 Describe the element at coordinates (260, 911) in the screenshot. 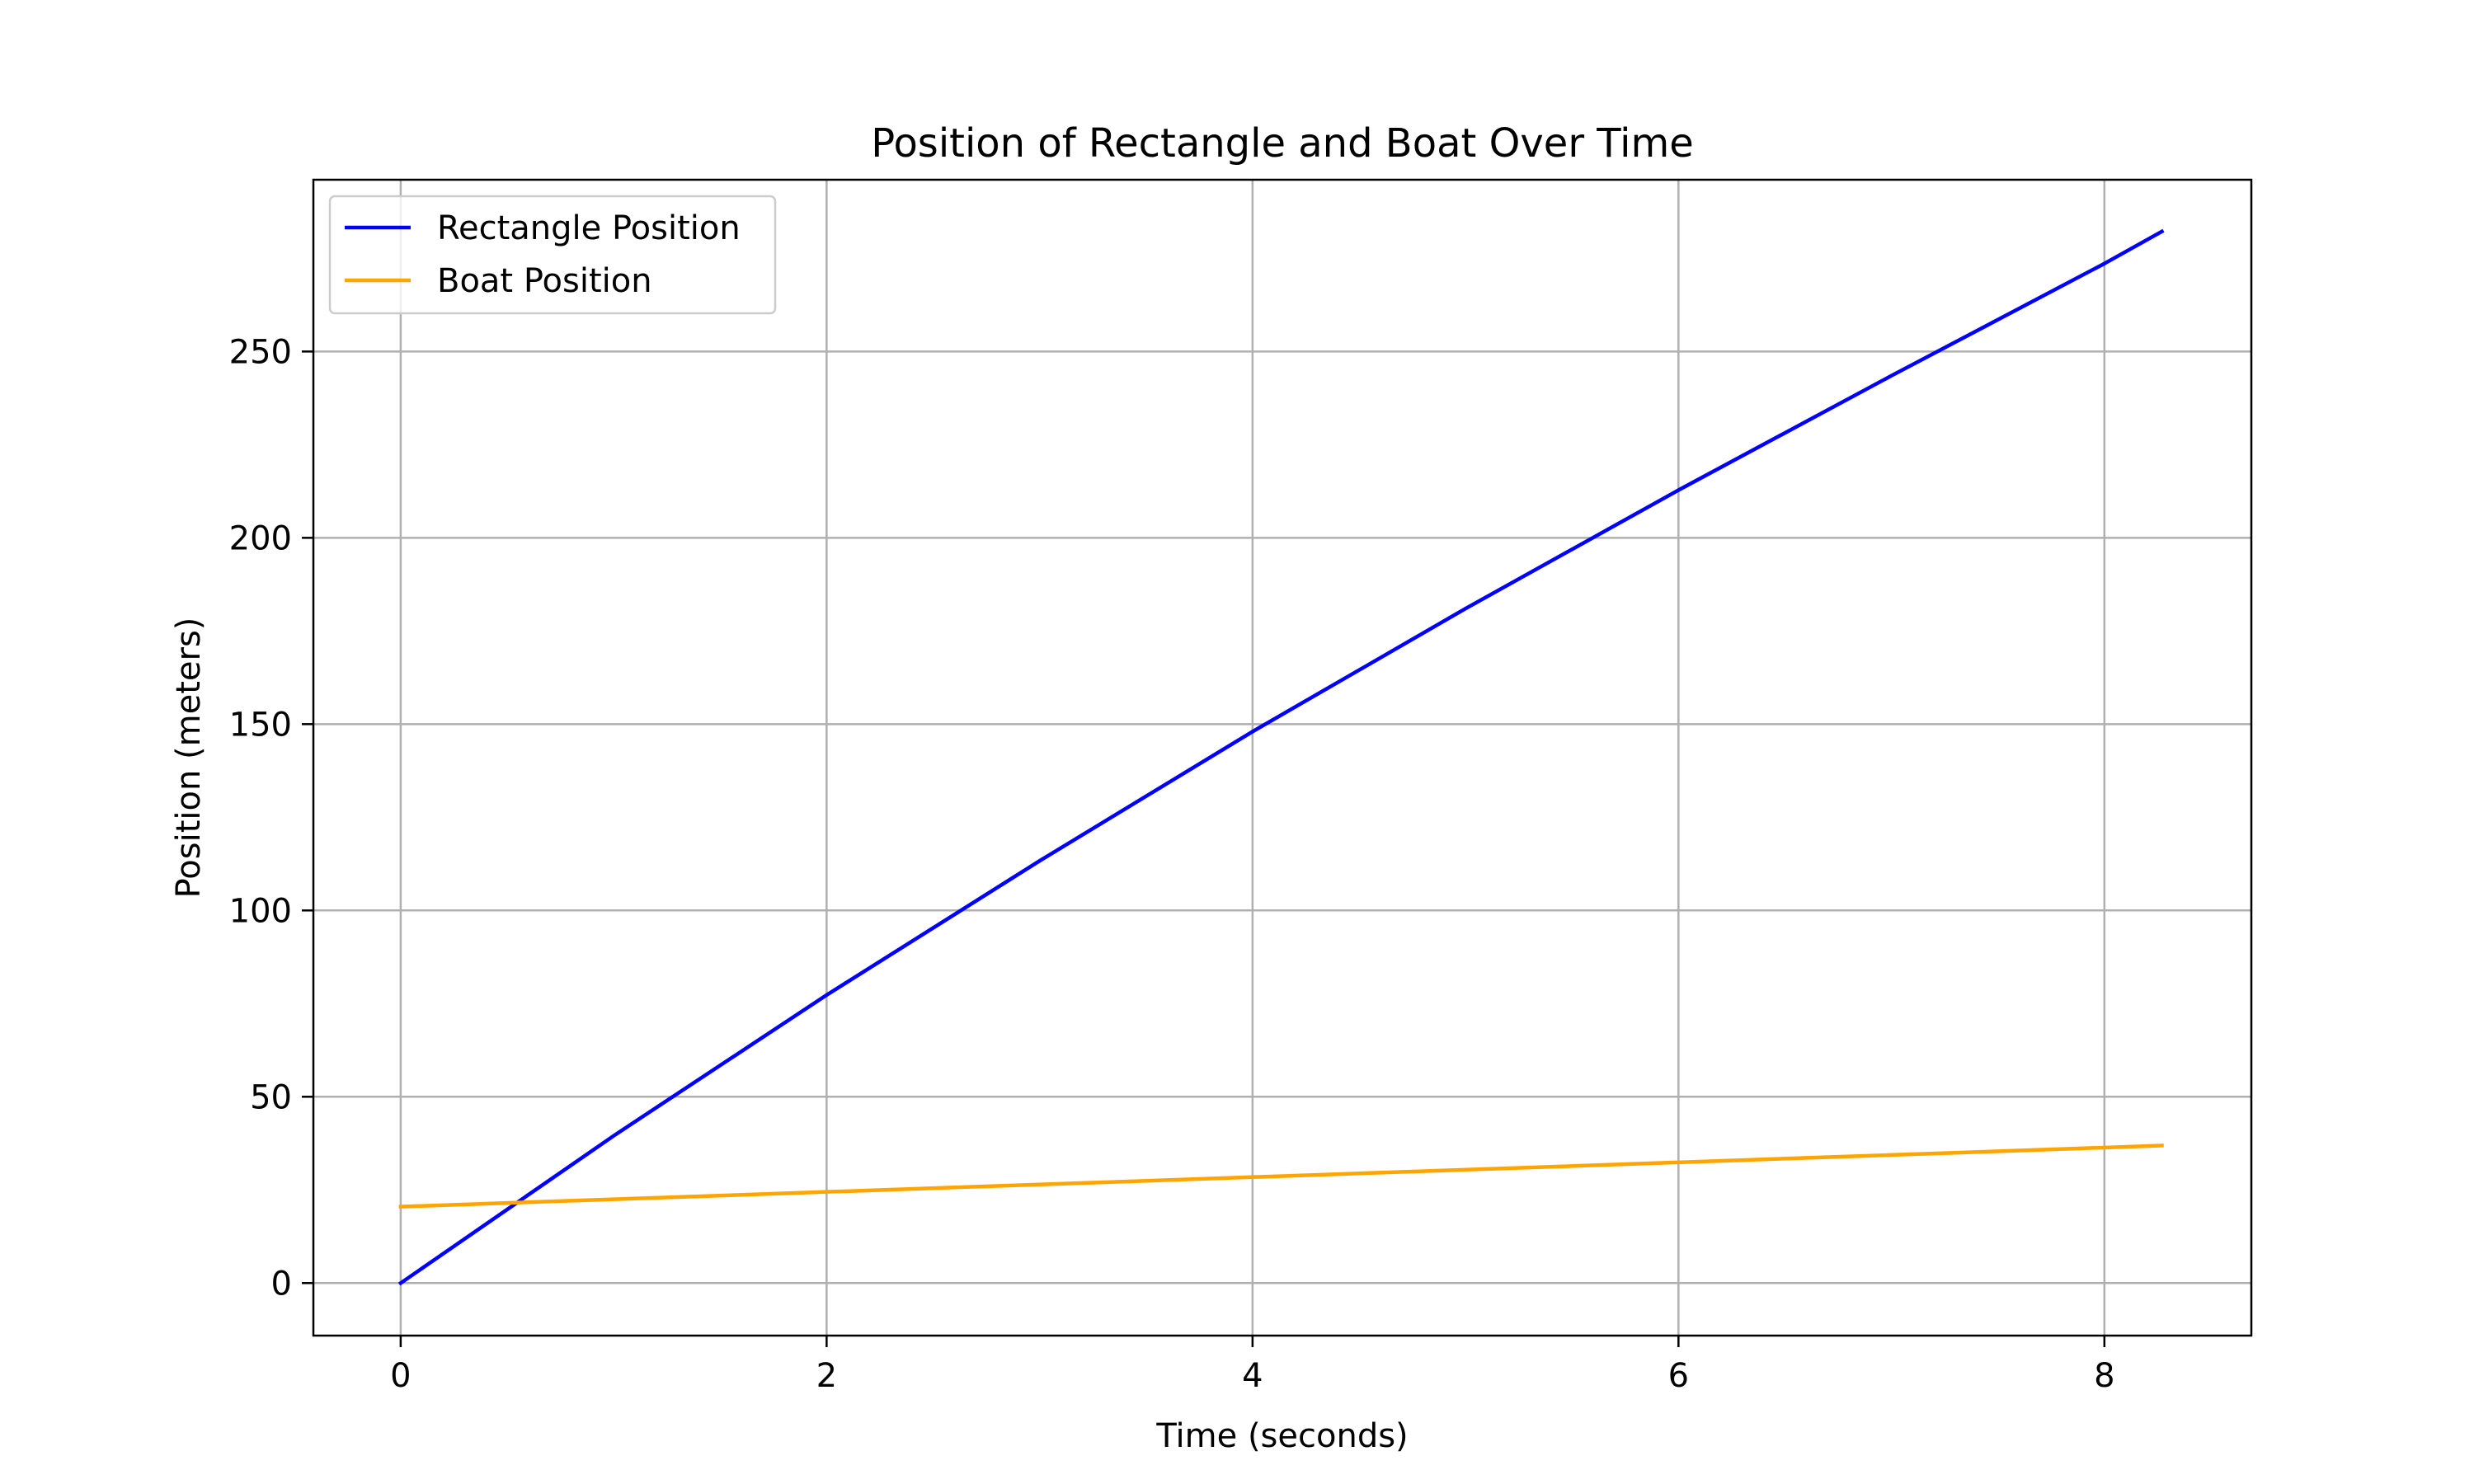

I see `y-tick-label: 100` at that location.